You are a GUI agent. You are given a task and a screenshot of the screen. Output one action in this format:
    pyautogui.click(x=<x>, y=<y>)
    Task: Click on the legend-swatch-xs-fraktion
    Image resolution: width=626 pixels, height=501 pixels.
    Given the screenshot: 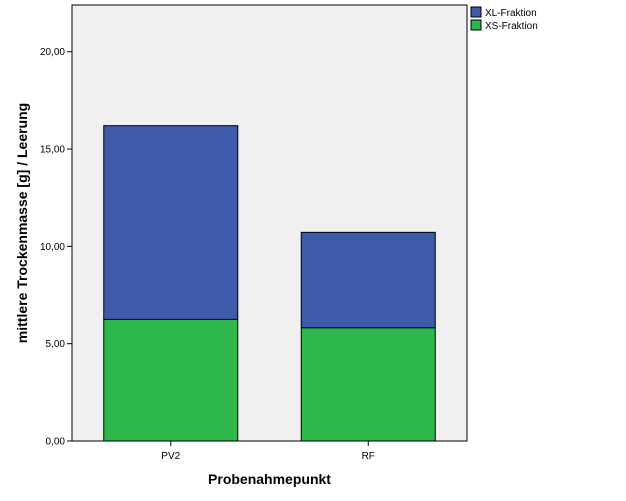 What is the action you would take?
    pyautogui.click(x=476, y=25)
    